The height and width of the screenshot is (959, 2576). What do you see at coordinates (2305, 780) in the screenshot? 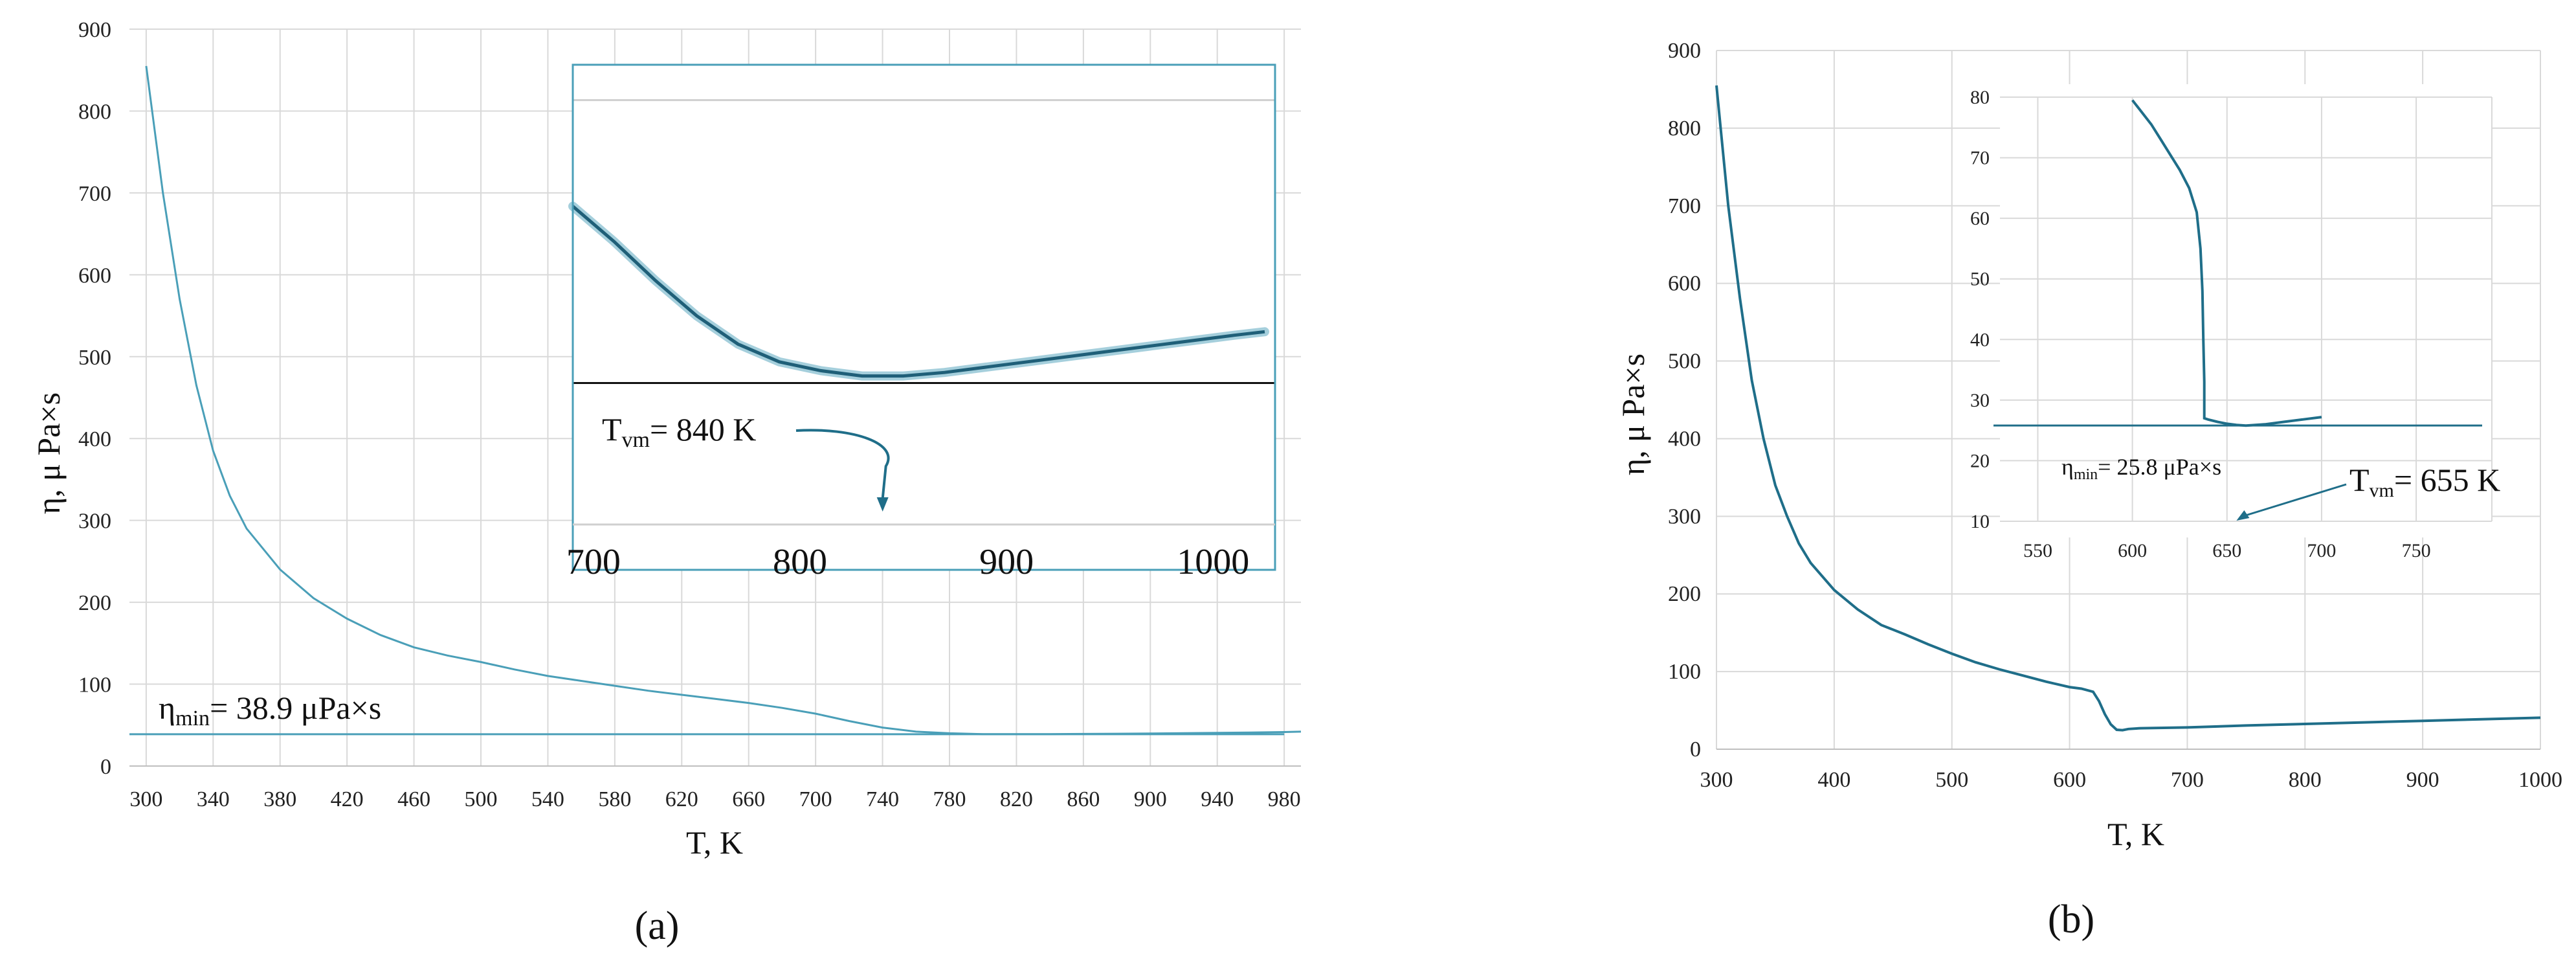
I see `chart-b-x-tick-label: 800` at bounding box center [2305, 780].